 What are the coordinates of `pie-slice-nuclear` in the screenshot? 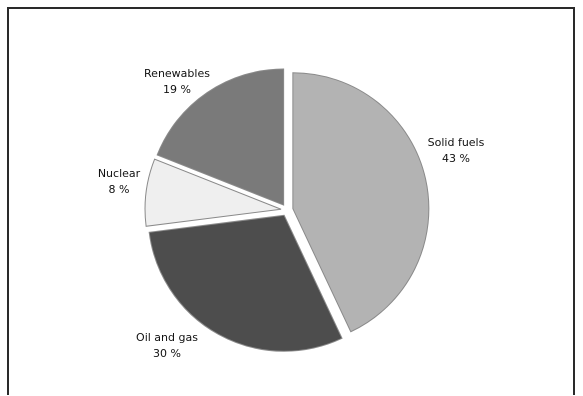 It's located at (213, 192).